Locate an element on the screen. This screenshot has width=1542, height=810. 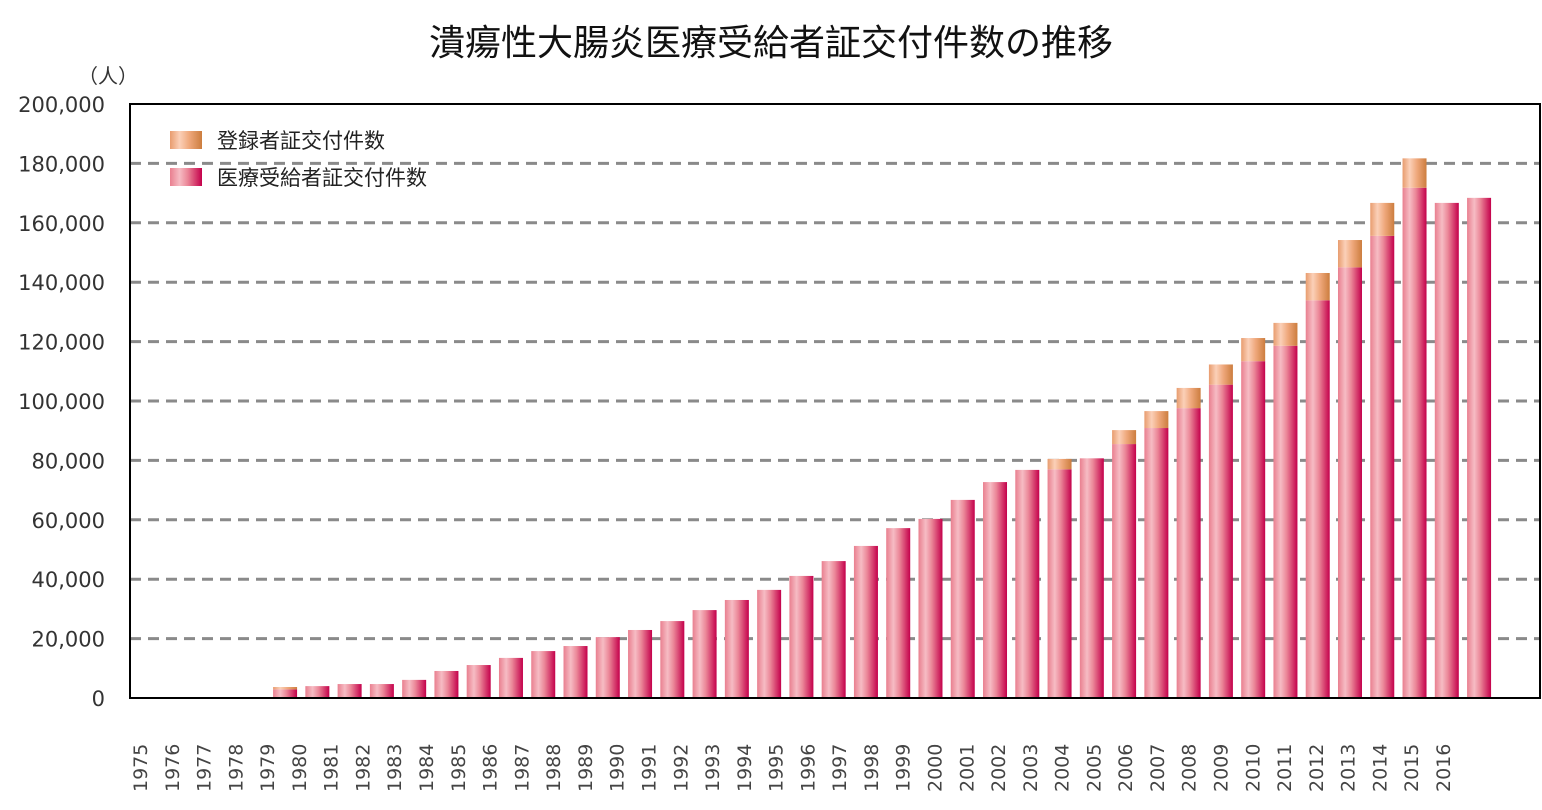
x-tick-label: 1989 is located at coordinates (586, 768).